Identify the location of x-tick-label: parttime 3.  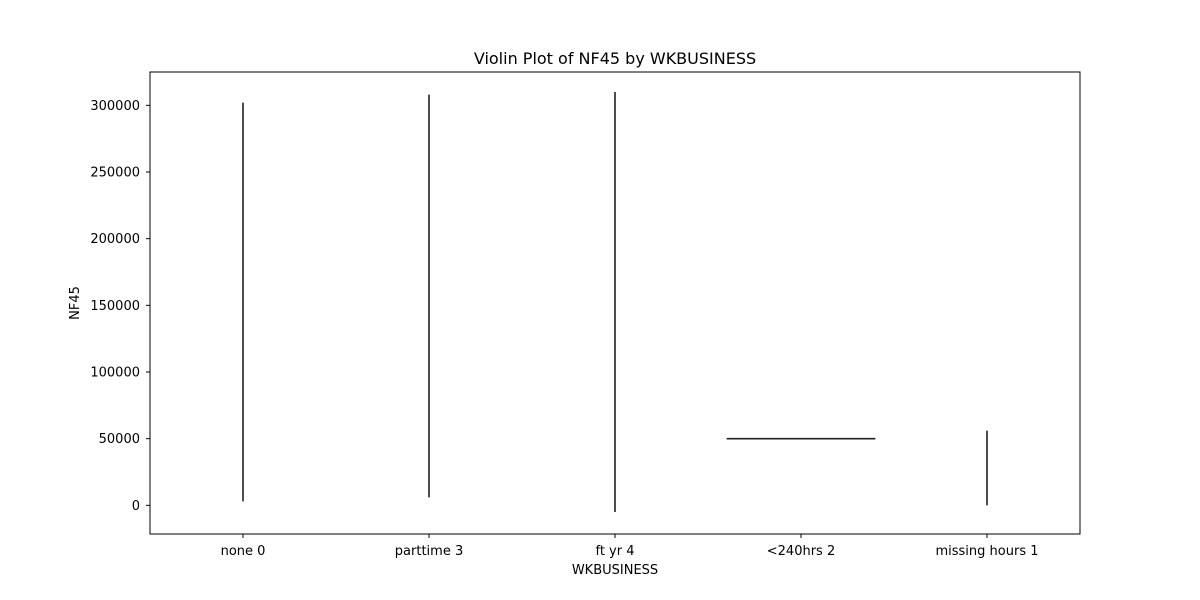
(429, 551).